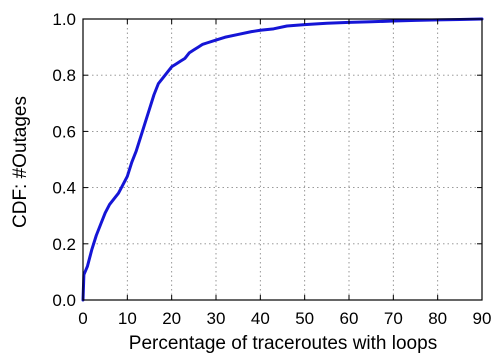  What do you see at coordinates (64, 19) in the screenshot?
I see `y-tick-label: 1.0` at bounding box center [64, 19].